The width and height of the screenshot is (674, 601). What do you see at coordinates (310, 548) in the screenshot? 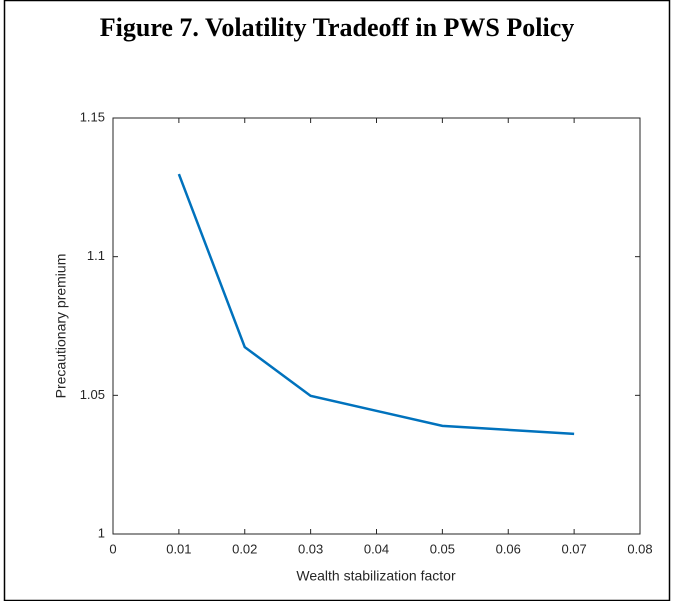
I see `x-tick-label: 0.03` at bounding box center [310, 548].